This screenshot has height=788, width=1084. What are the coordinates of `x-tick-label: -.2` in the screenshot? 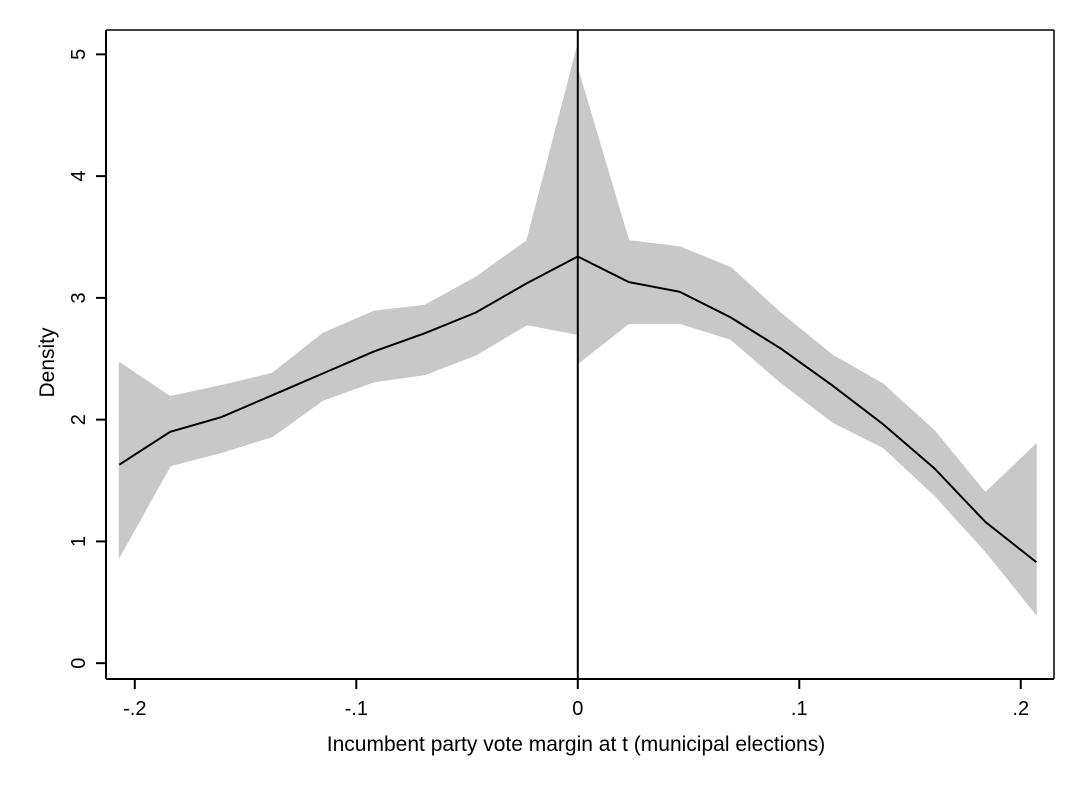 It's located at (134, 709).